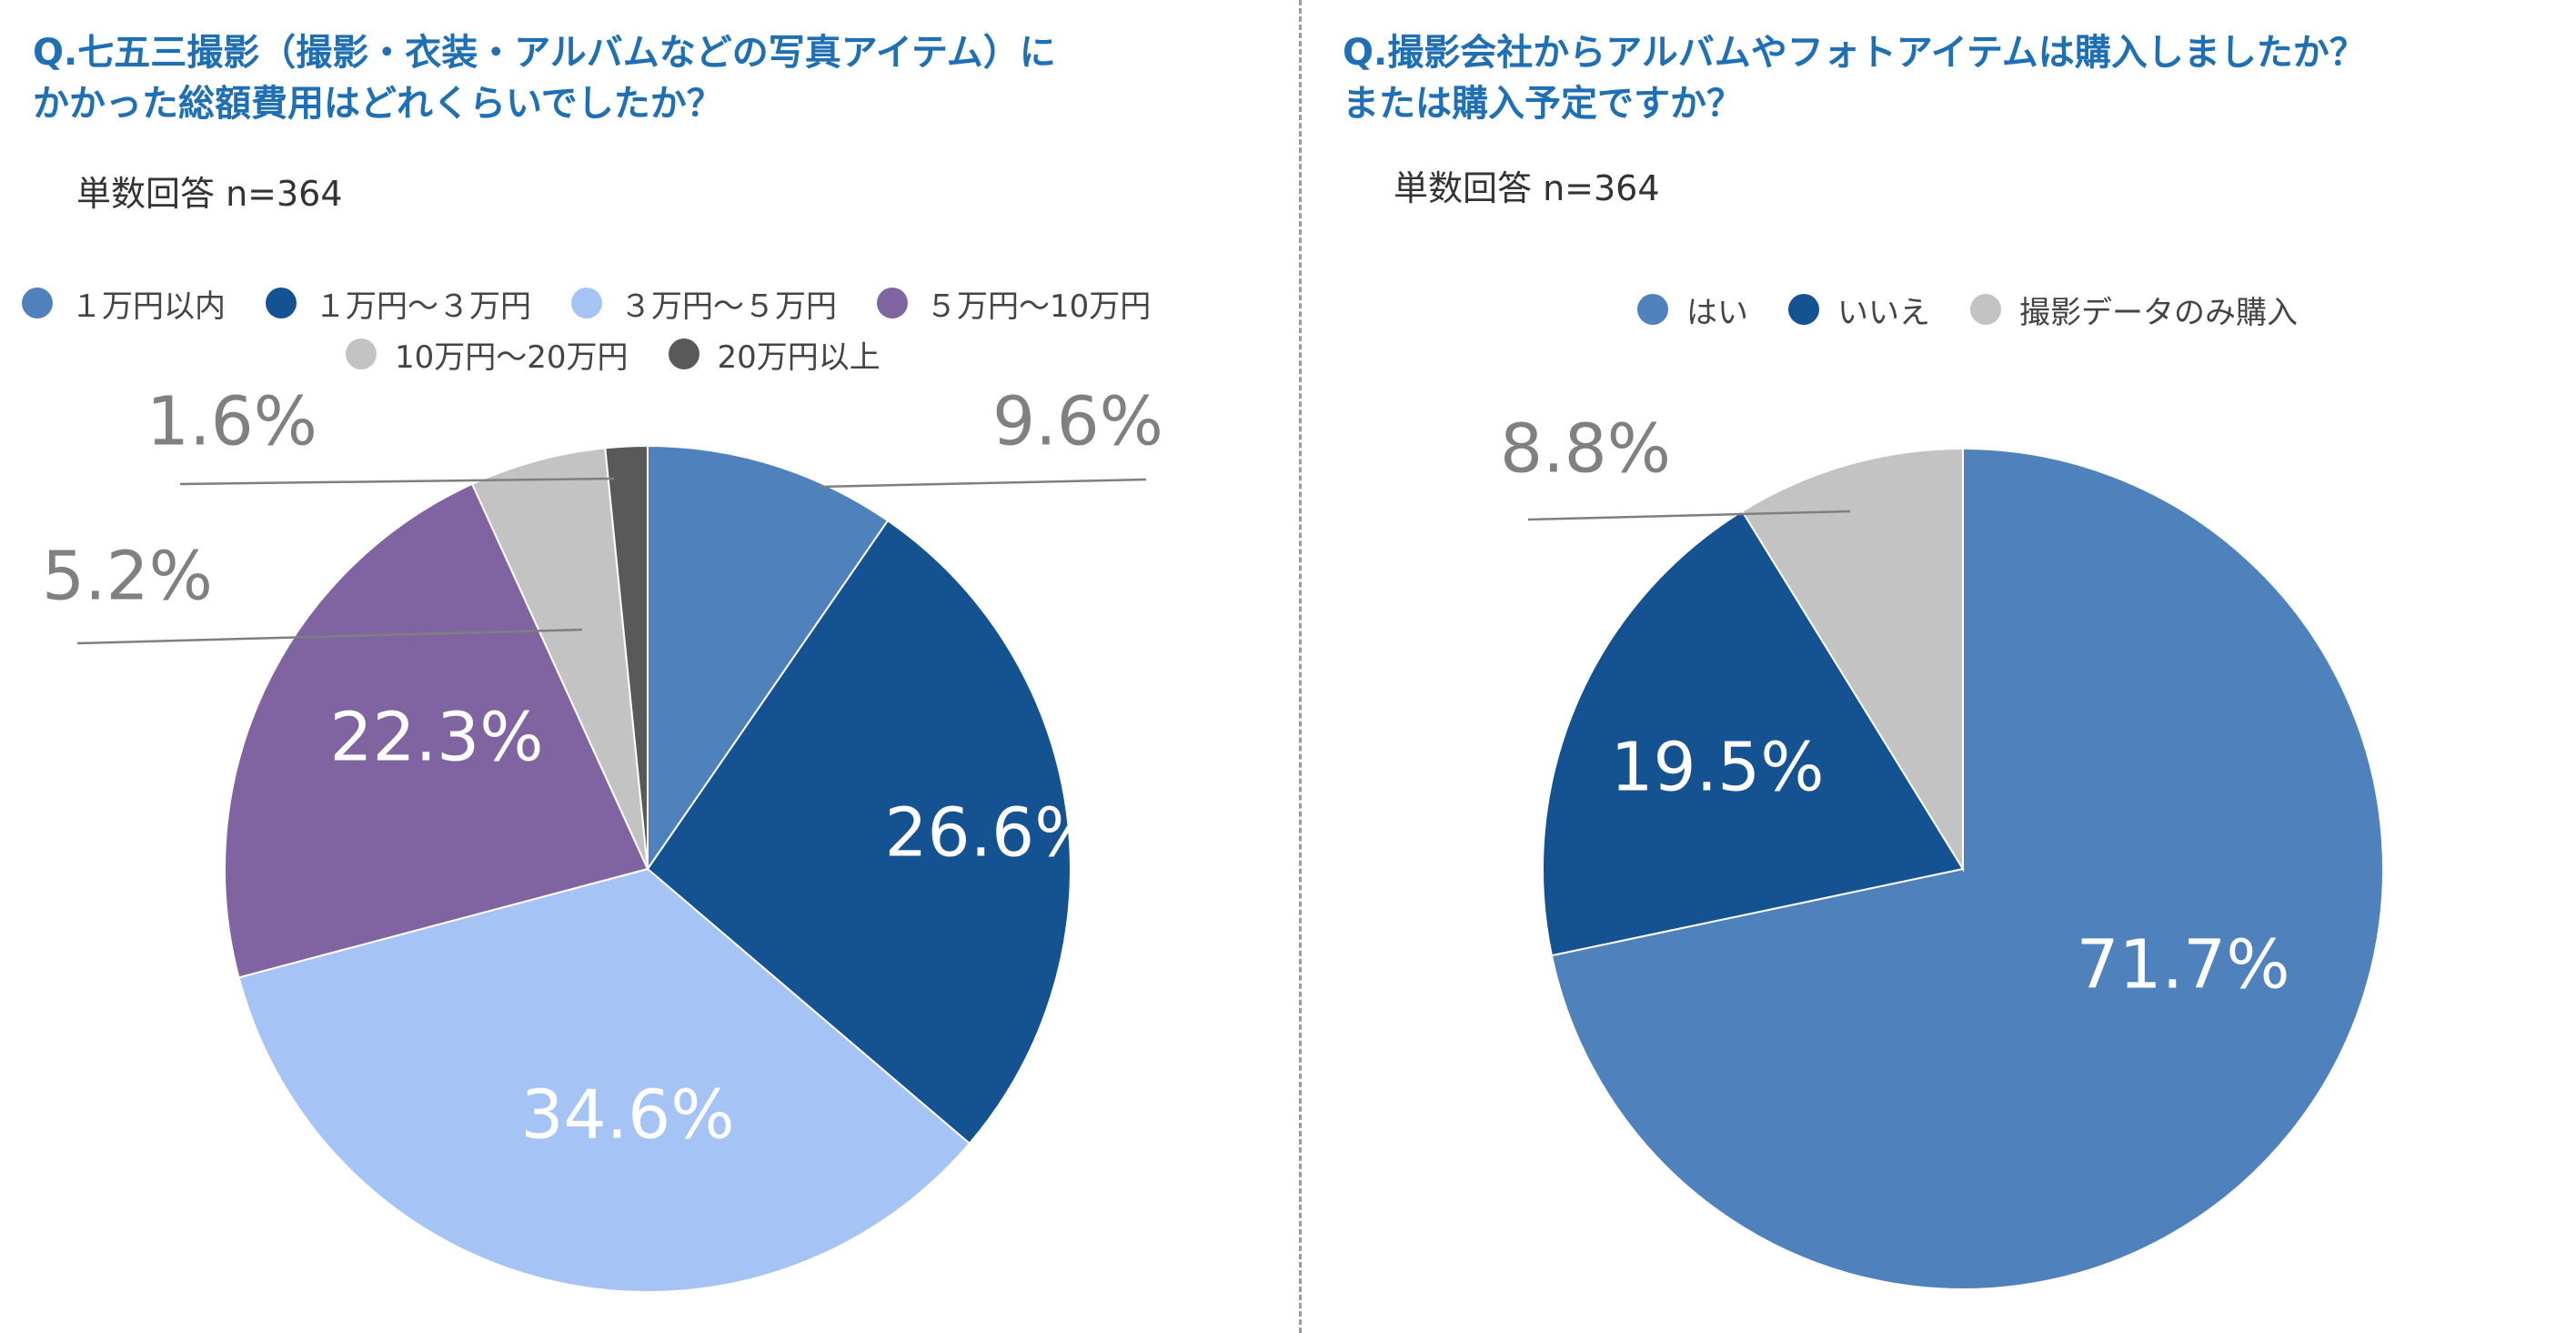  I want to click on legend-item: １万円以内, so click(124, 303).